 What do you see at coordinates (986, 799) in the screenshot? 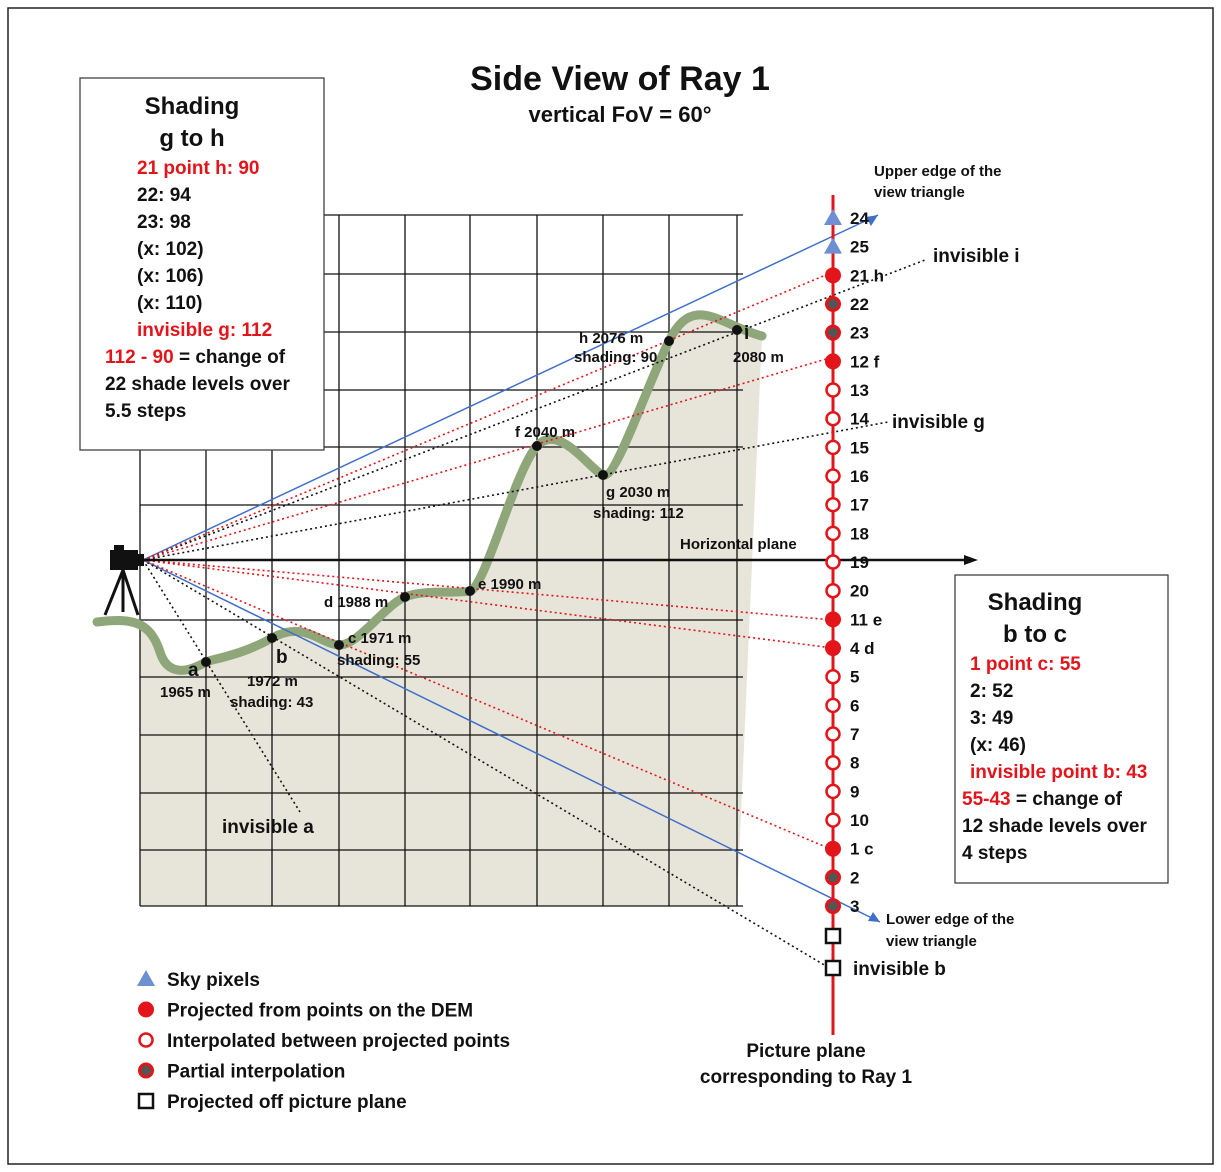
I see `box-line-part: 55-43` at bounding box center [986, 799].